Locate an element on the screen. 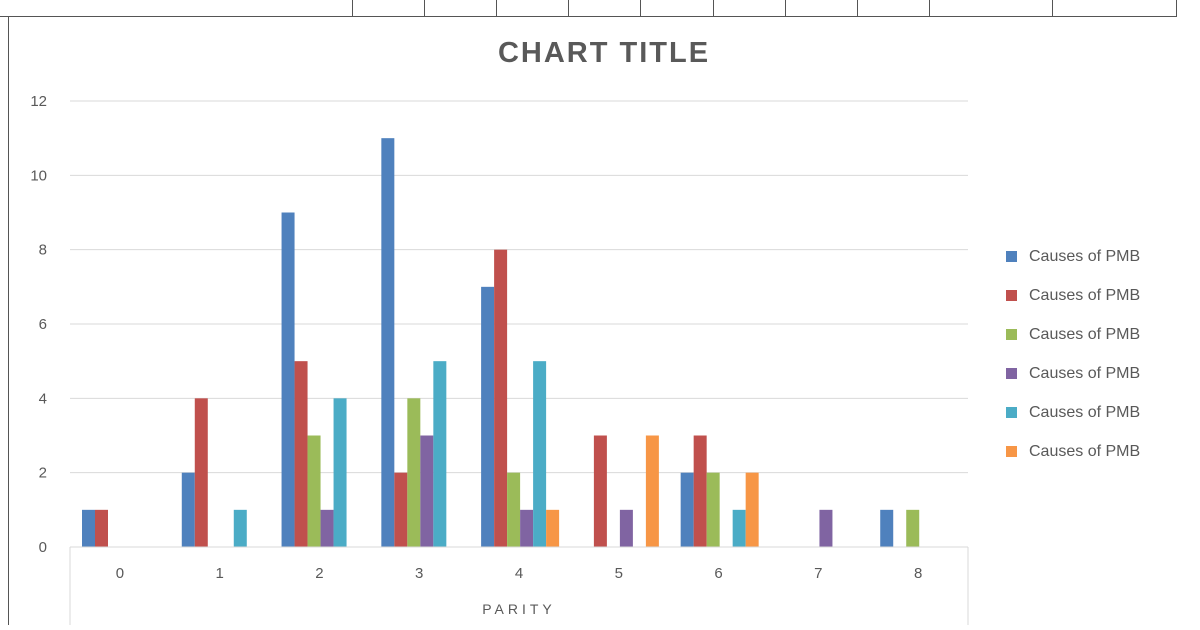 The image size is (1200, 630). y-tick-label: 4 is located at coordinates (43, 398).